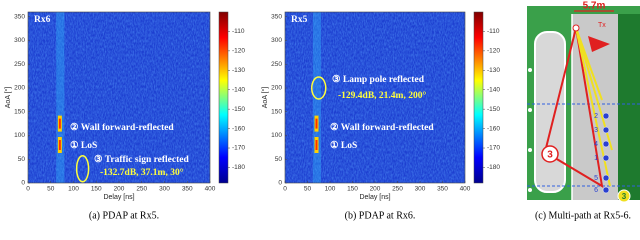 Image resolution: width=640 pixels, height=240 pixels. I want to click on rx-point-label: 3, so click(596, 130).